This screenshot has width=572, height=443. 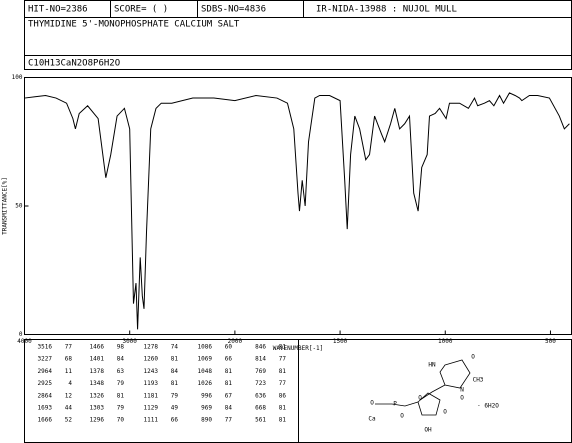 I want to click on structure-label: P, so click(x=395, y=404).